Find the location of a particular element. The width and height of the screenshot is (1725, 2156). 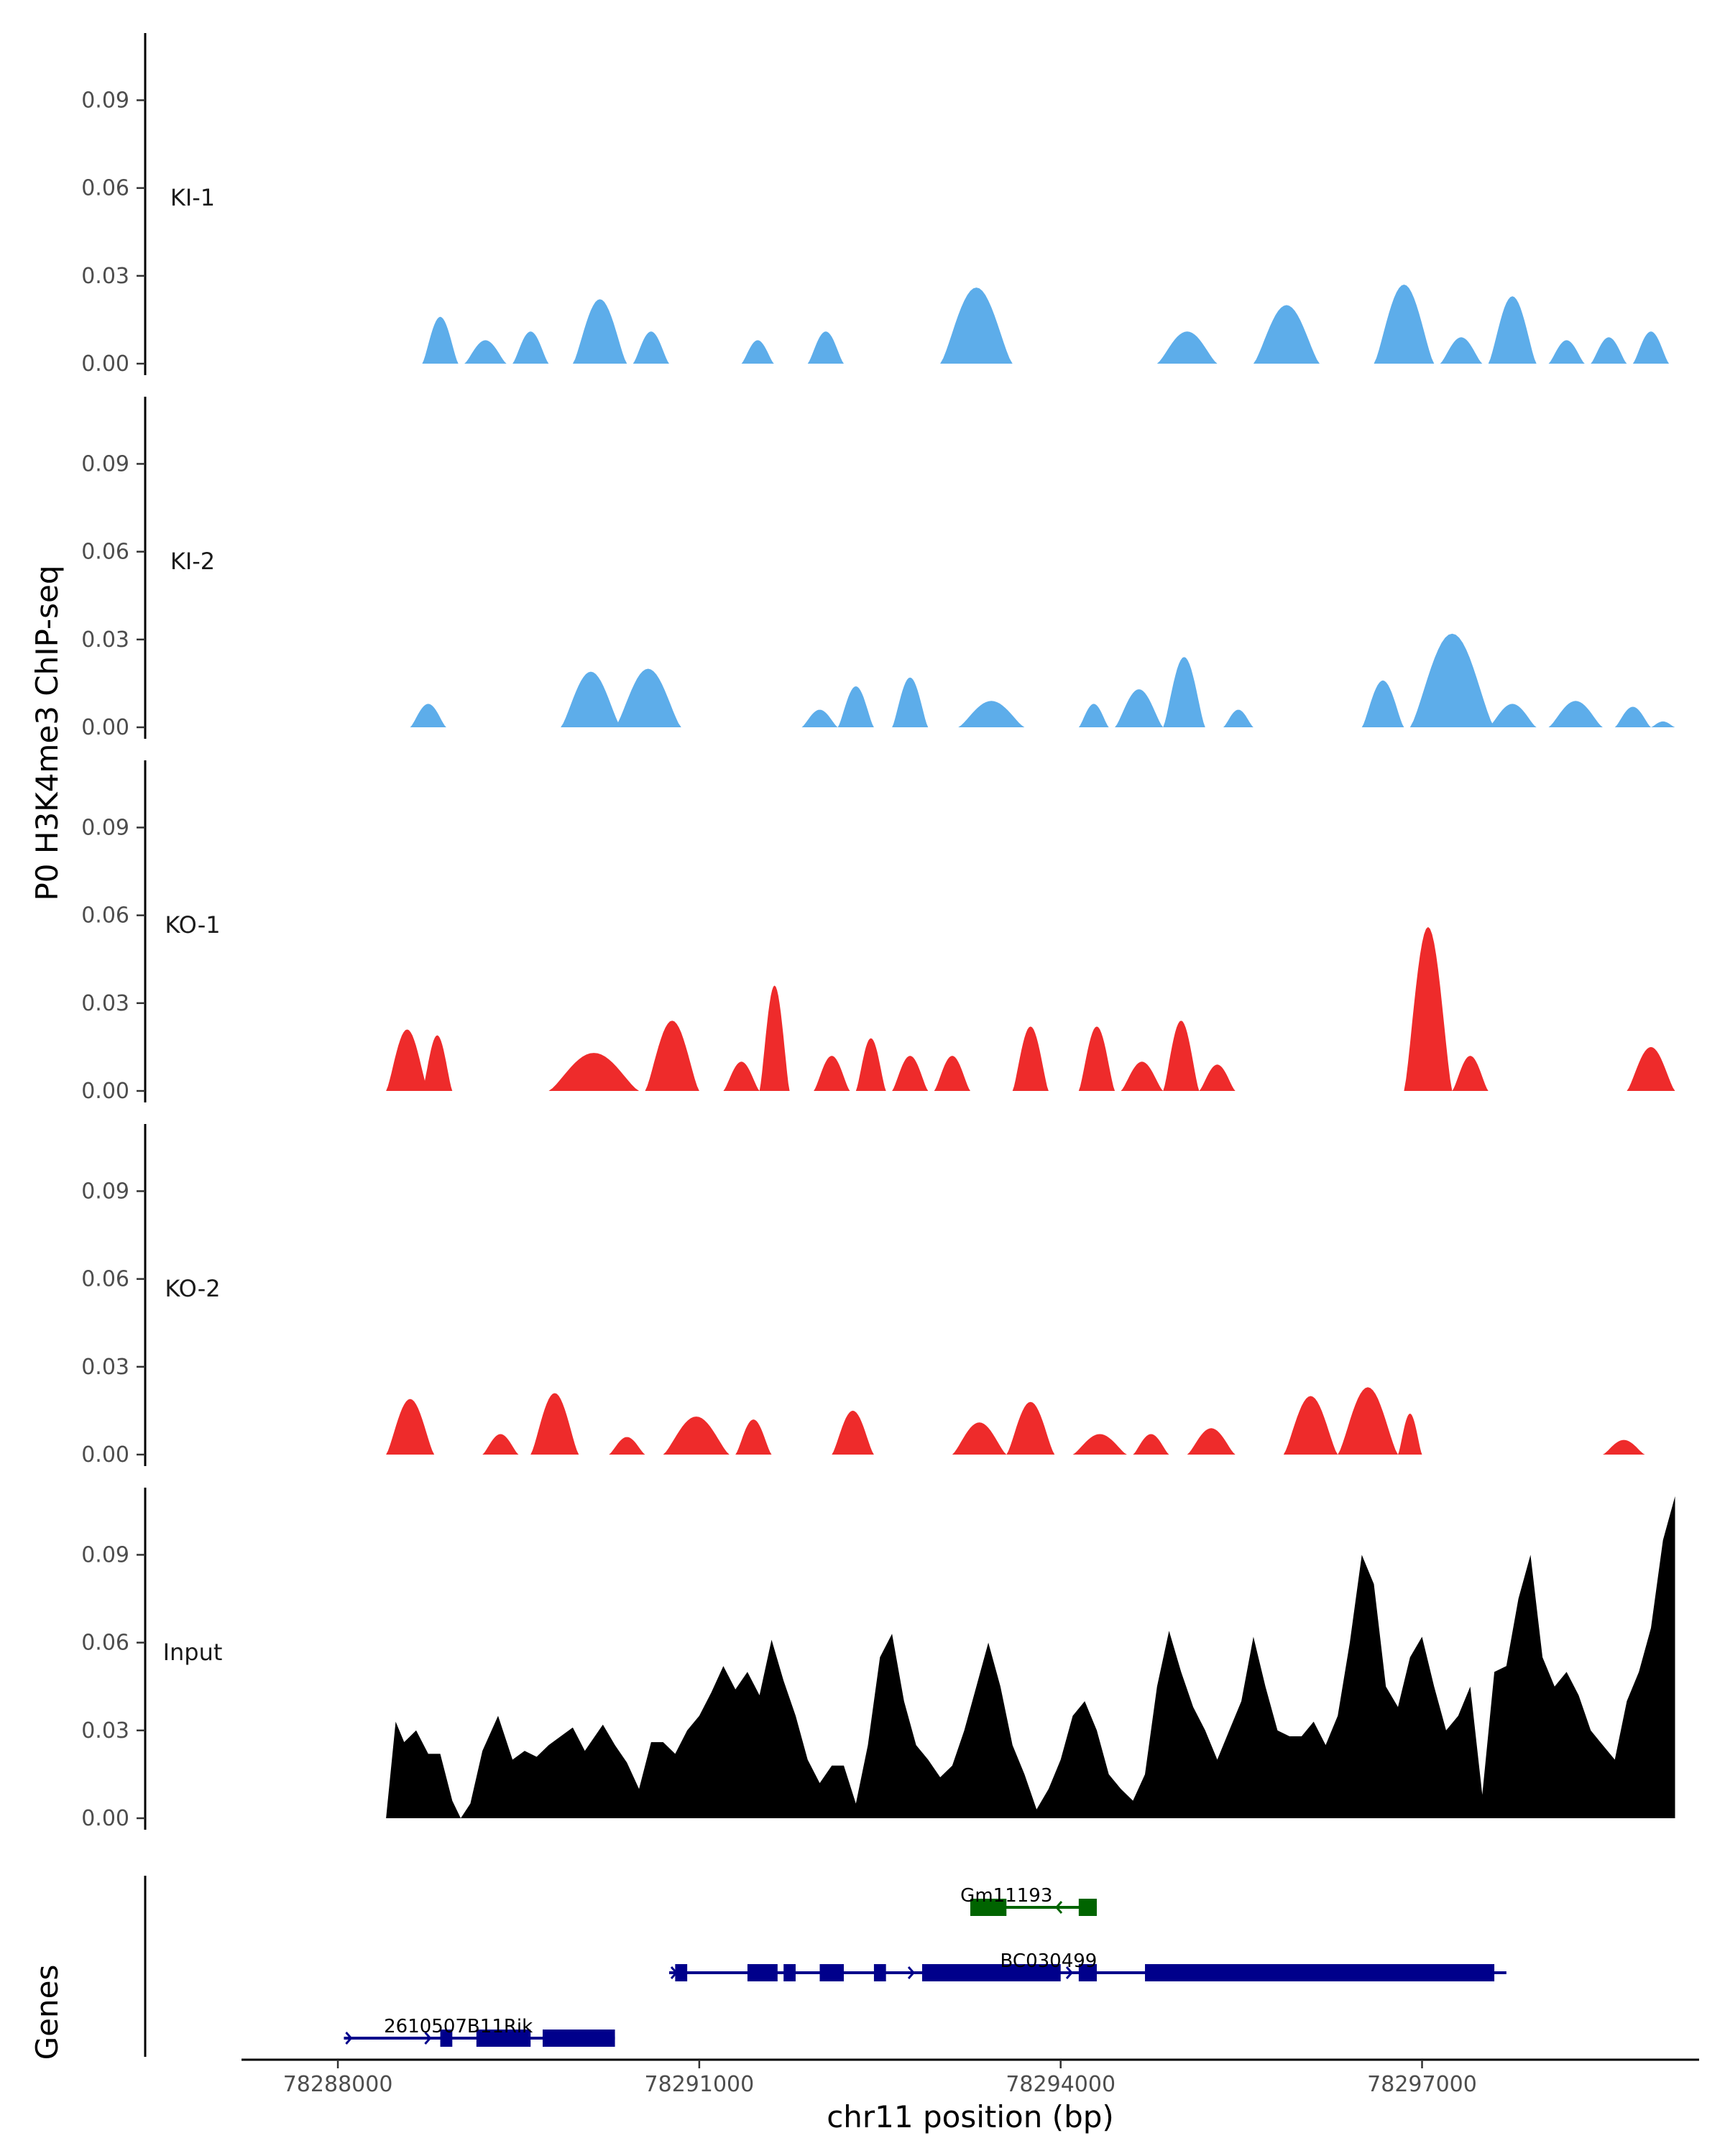

track-ki-1: 0.00 0.03 0.06 0.09 KI-1 is located at coordinates (875, 205).